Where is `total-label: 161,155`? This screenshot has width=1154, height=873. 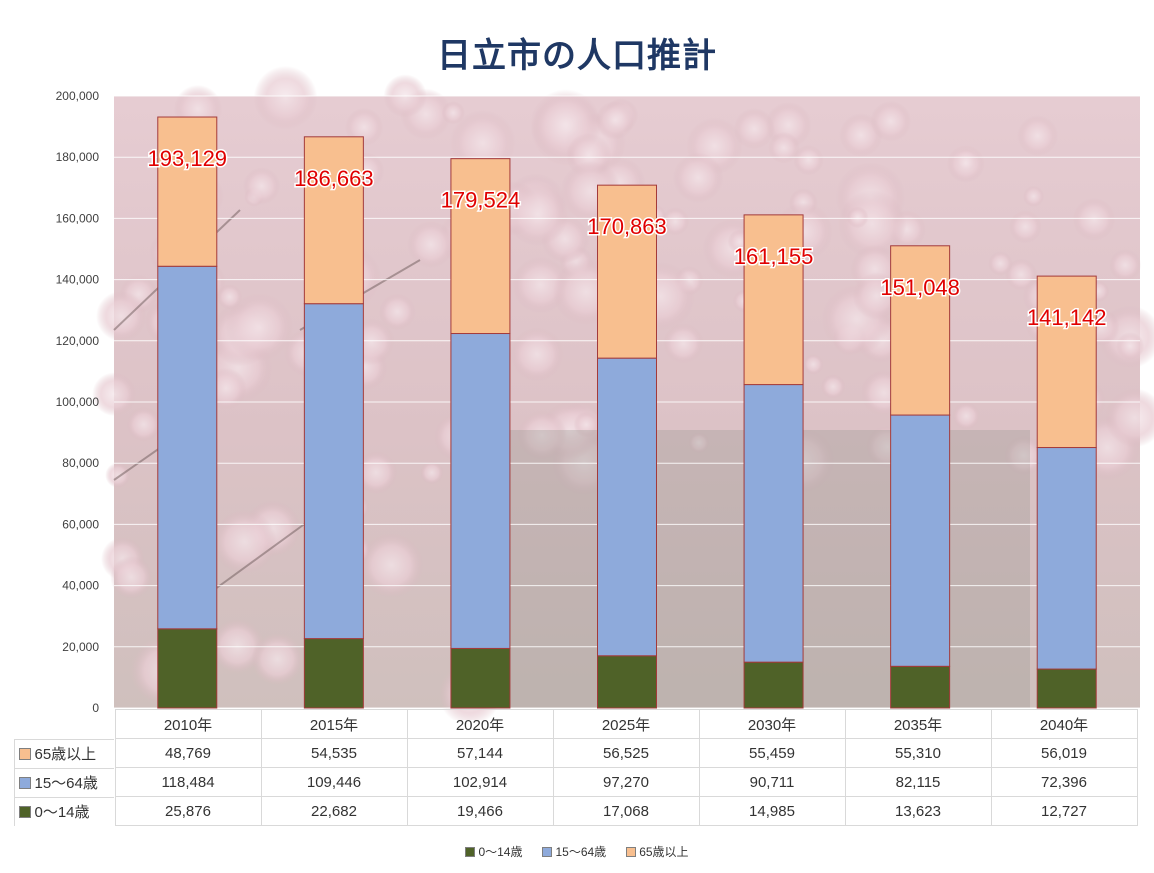 total-label: 161,155 is located at coordinates (774, 256).